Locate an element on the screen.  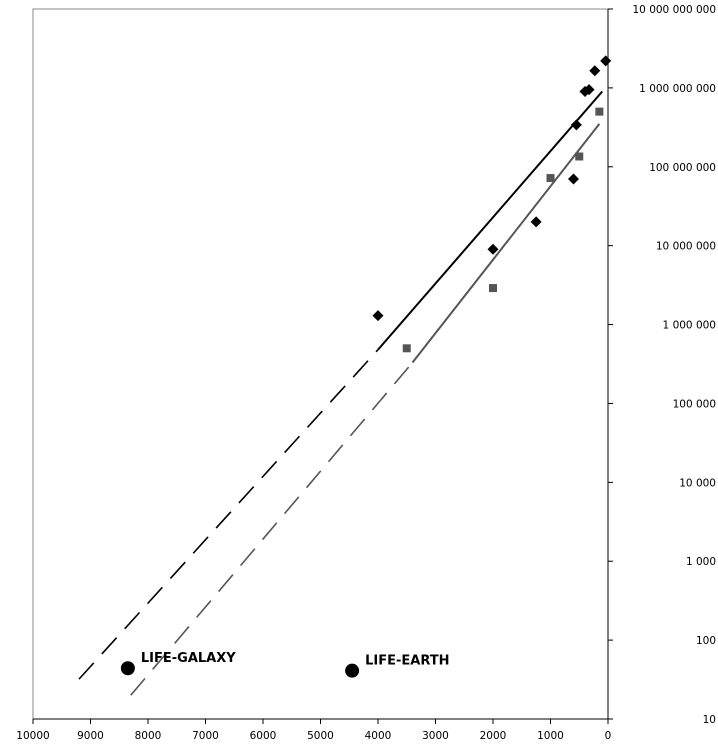
x-tick-label: 3000 is located at coordinates (435, 736).